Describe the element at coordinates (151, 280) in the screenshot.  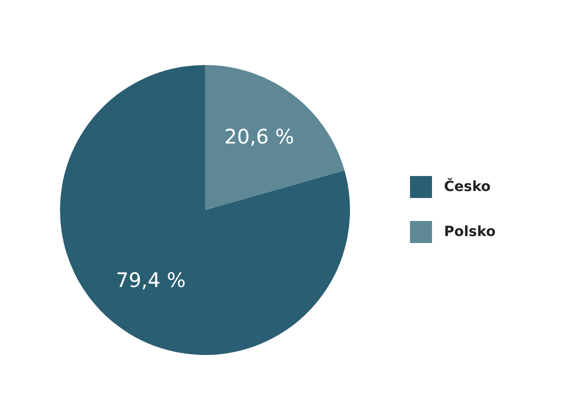
I see `data-label: 79,4 %` at that location.